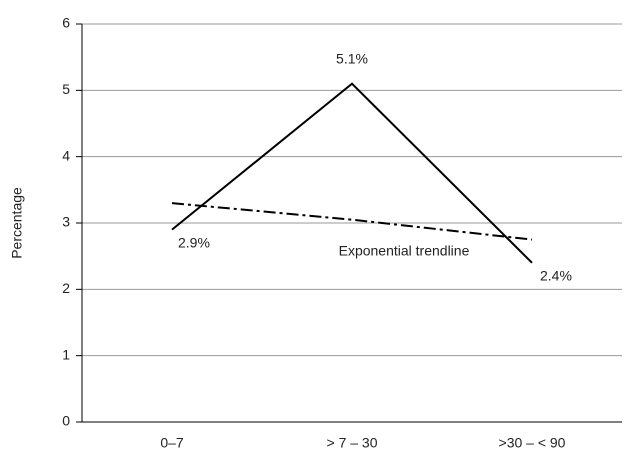  What do you see at coordinates (66, 421) in the screenshot?
I see `y-tick-label: 0` at bounding box center [66, 421].